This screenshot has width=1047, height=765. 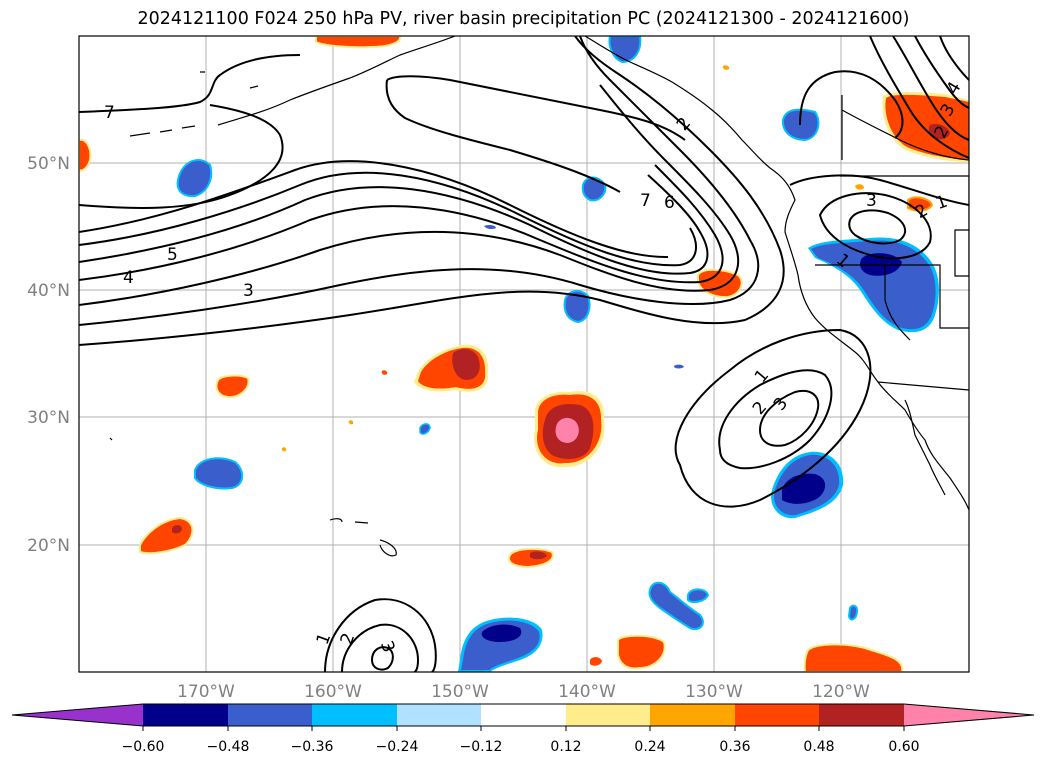 What do you see at coordinates (669, 203) in the screenshot?
I see `contour-label: 6` at bounding box center [669, 203].